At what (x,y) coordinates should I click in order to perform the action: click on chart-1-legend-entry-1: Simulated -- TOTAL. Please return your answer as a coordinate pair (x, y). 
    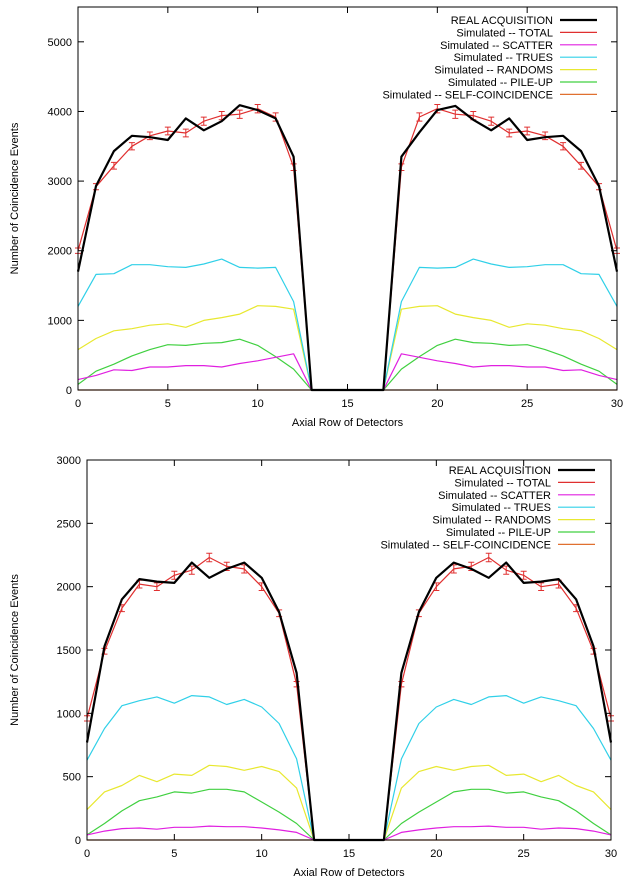
    Looking at the image, I should click on (502, 483).